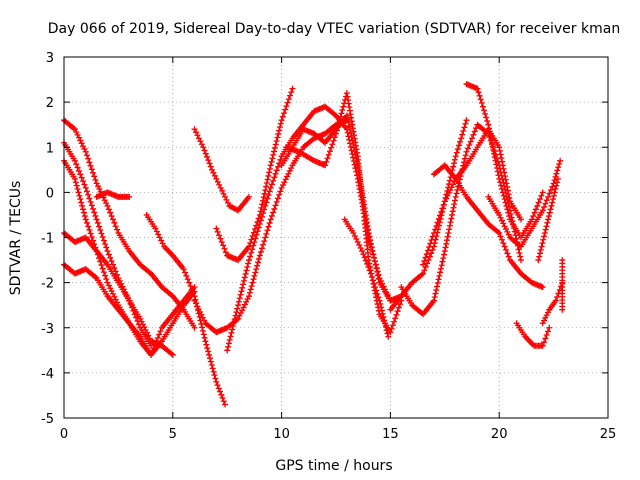  What do you see at coordinates (608, 434) in the screenshot?
I see `x-tick-label: 25` at bounding box center [608, 434].